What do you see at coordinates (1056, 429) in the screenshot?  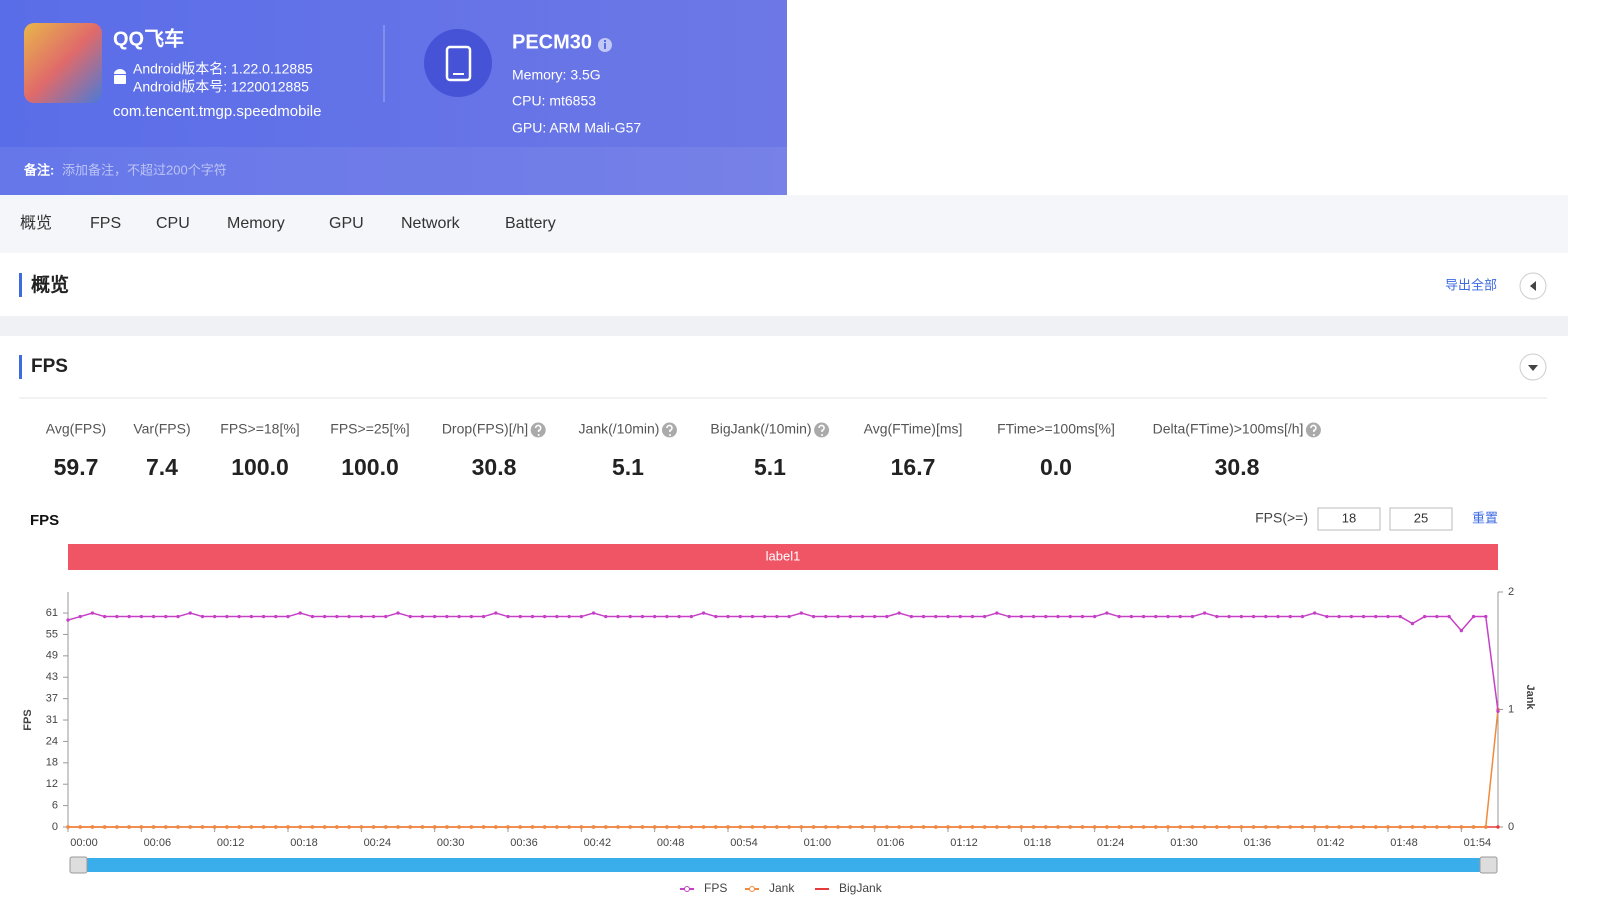 I see `metric-label: FTime>=100ms[%]` at bounding box center [1056, 429].